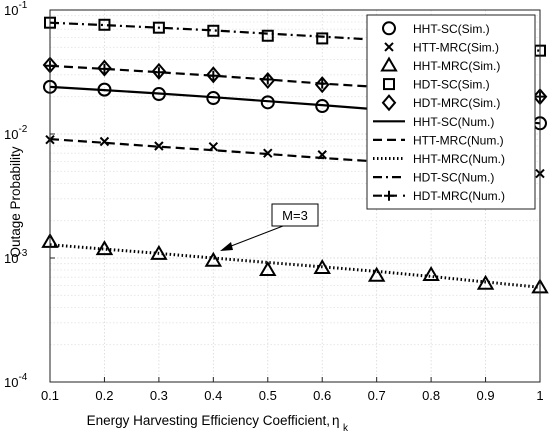 The height and width of the screenshot is (439, 550). Describe the element at coordinates (346, 428) in the screenshot. I see `x-axis-subscript: k` at that location.